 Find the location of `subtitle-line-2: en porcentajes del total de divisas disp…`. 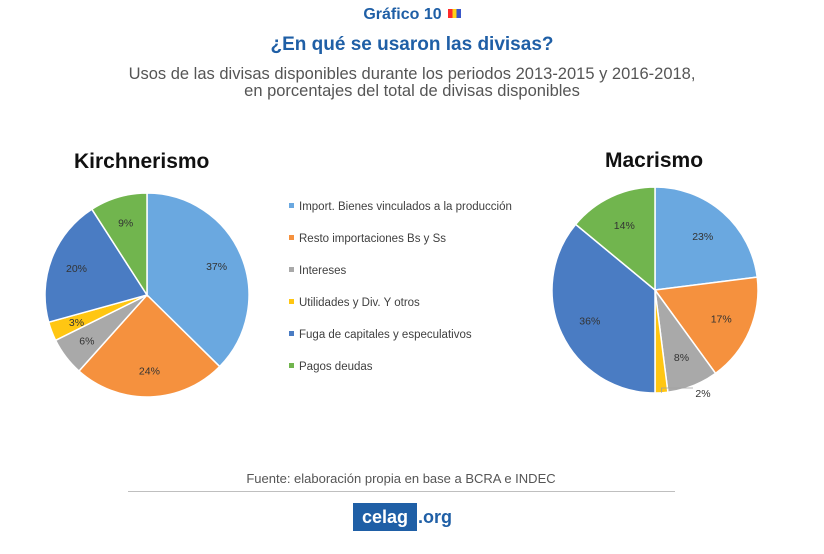

subtitle-line-2: en porcentajes del total de divisas disp… is located at coordinates (412, 91).